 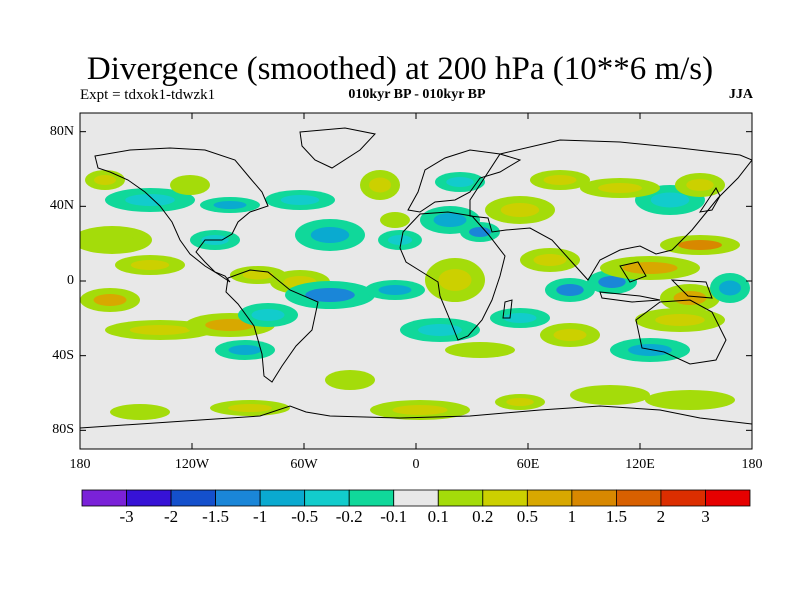 What do you see at coordinates (572, 516) in the screenshot?
I see `colorbar-label: 1` at bounding box center [572, 516].